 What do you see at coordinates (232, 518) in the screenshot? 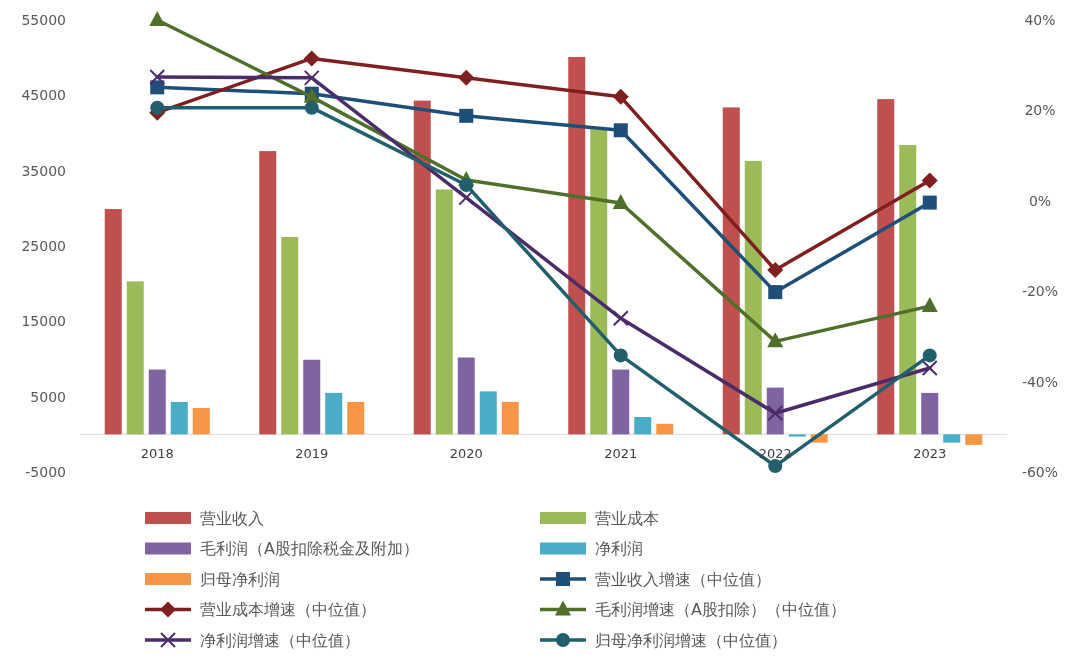
I see `legend-label: 营业收入` at bounding box center [232, 518].